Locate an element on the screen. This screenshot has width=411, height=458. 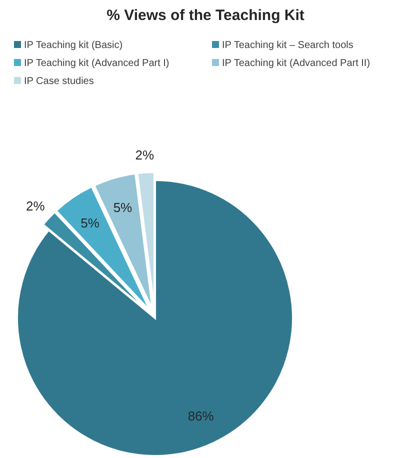
legend-label: IP Teaching kit – Search tools is located at coordinates (288, 45).